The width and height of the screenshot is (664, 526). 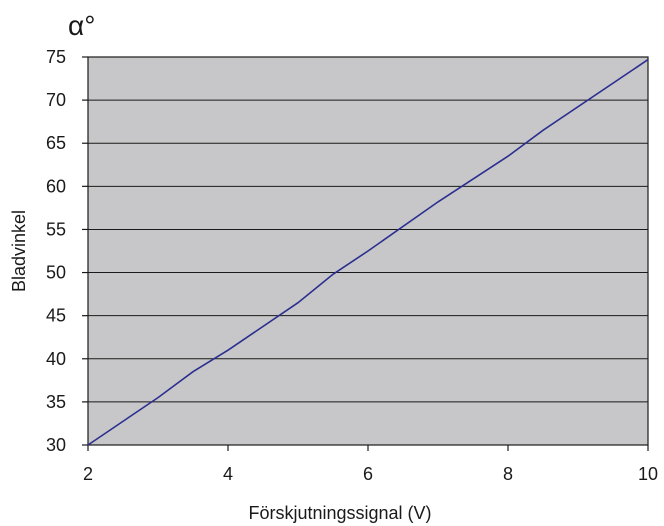 What do you see at coordinates (56, 316) in the screenshot?
I see `y-tick-label: 45` at bounding box center [56, 316].